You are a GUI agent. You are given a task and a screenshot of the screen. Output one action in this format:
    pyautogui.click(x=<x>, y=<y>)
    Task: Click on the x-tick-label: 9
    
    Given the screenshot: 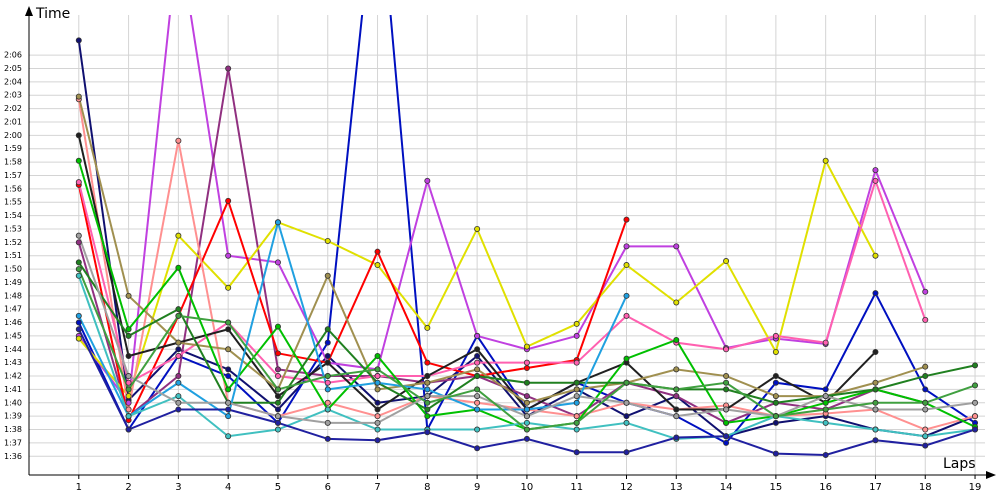 What is the action you would take?
    pyautogui.click(x=477, y=487)
    